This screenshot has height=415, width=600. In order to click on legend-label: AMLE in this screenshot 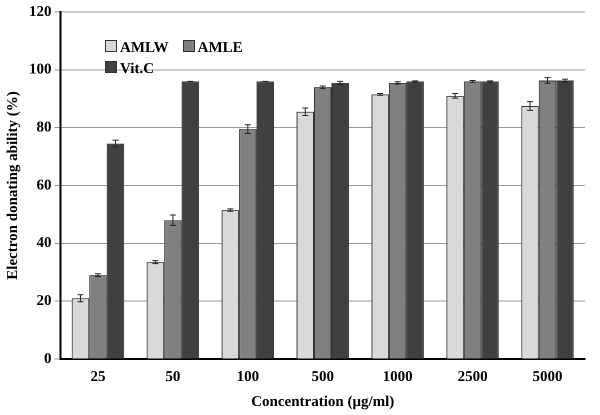, I will do `click(219, 48)`.